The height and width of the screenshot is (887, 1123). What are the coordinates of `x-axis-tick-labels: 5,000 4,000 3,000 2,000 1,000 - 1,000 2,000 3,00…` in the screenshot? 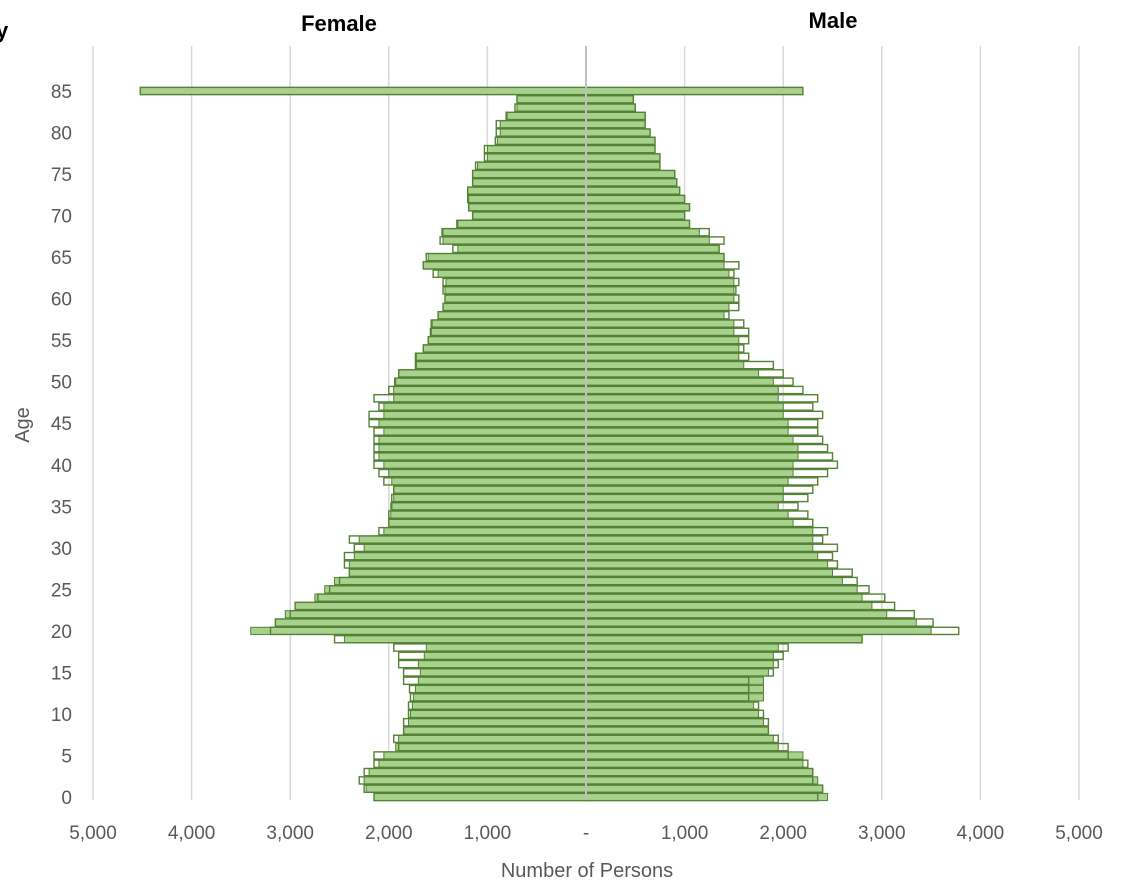 It's located at (586, 833).